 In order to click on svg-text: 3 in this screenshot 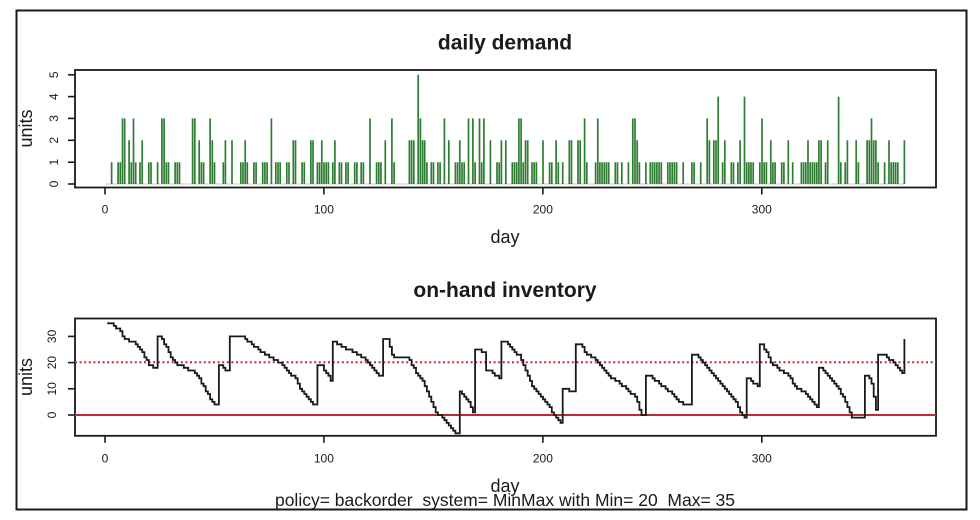, I will do `click(54, 118)`.